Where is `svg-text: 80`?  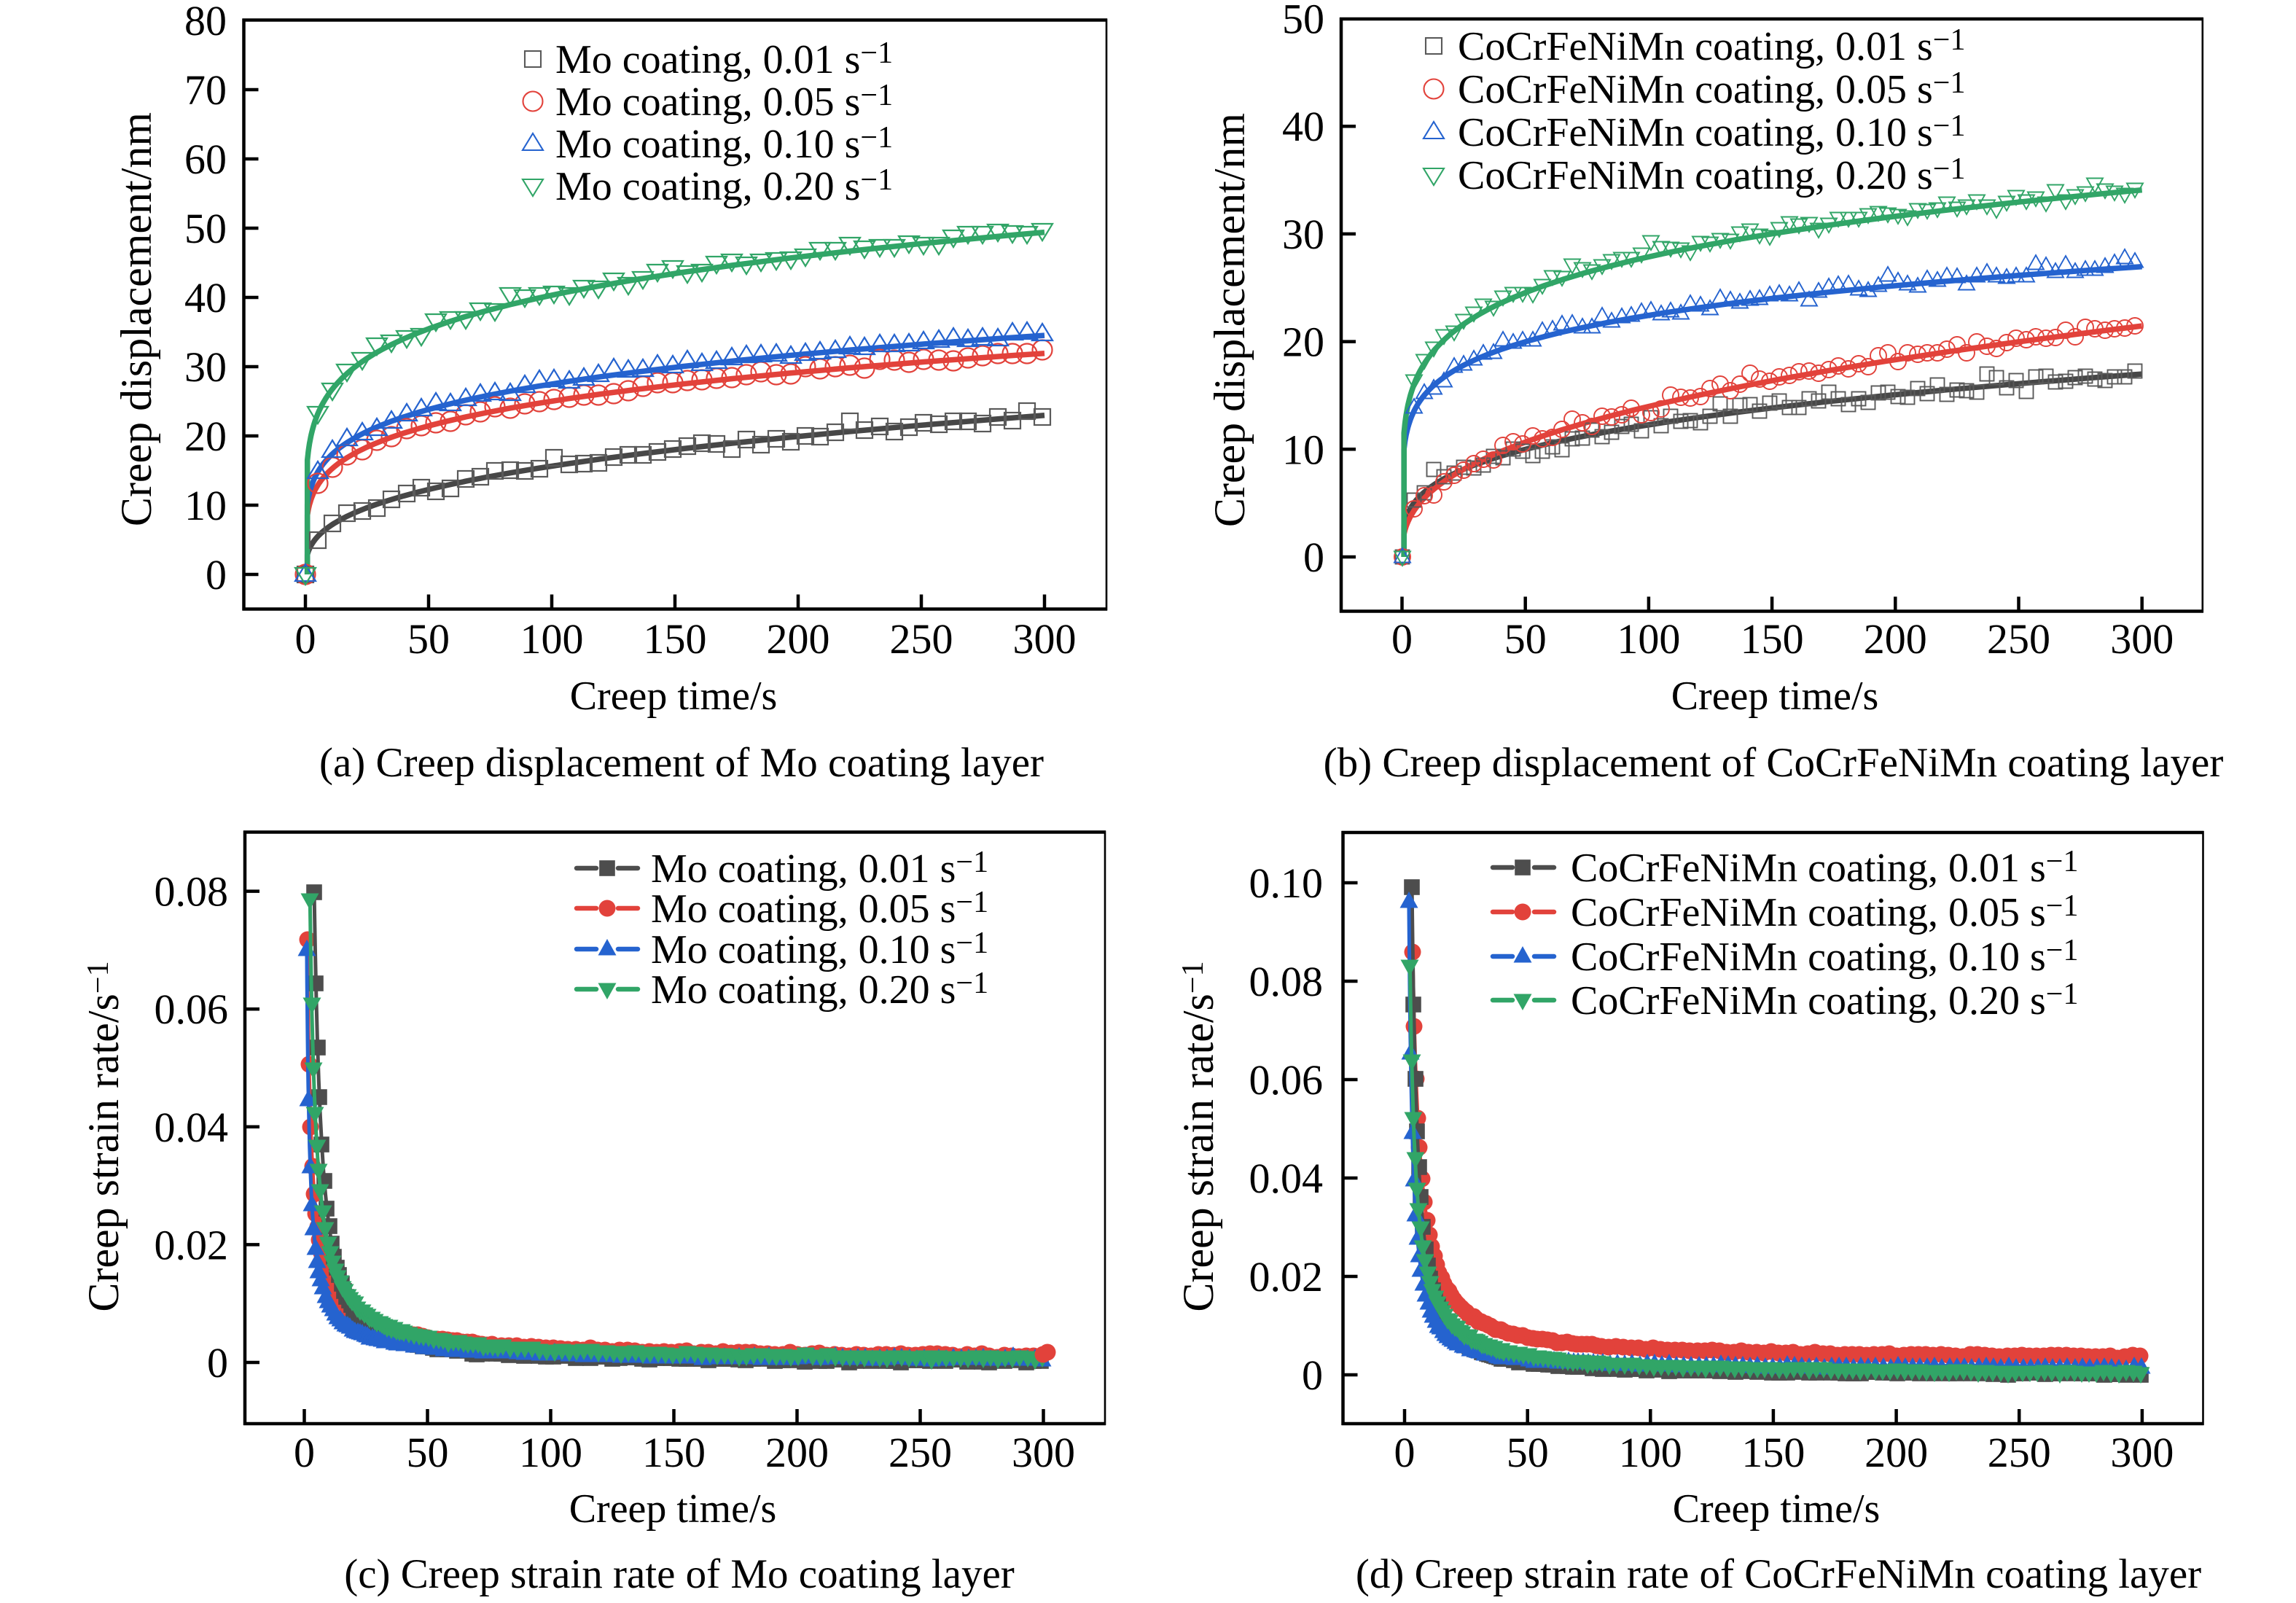 svg-text: 80 is located at coordinates (205, 22).